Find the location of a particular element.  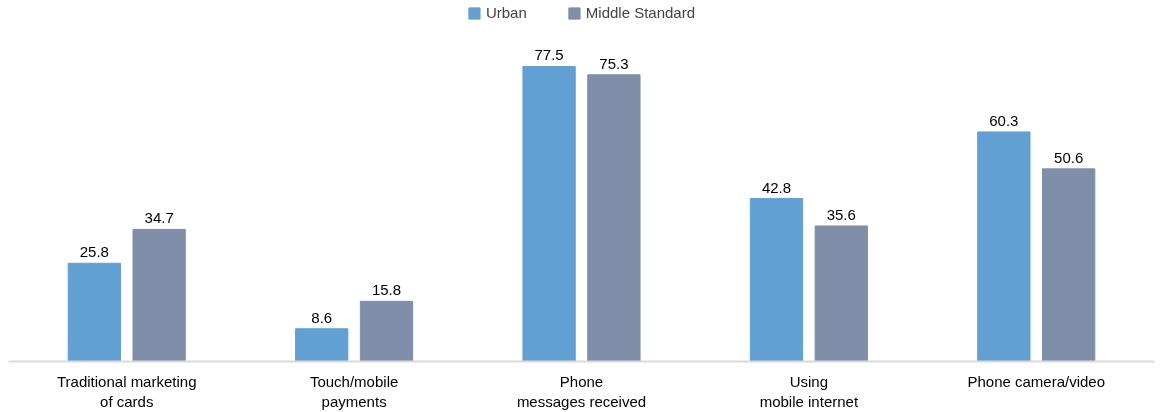

data-label: 15.8 is located at coordinates (386, 290).